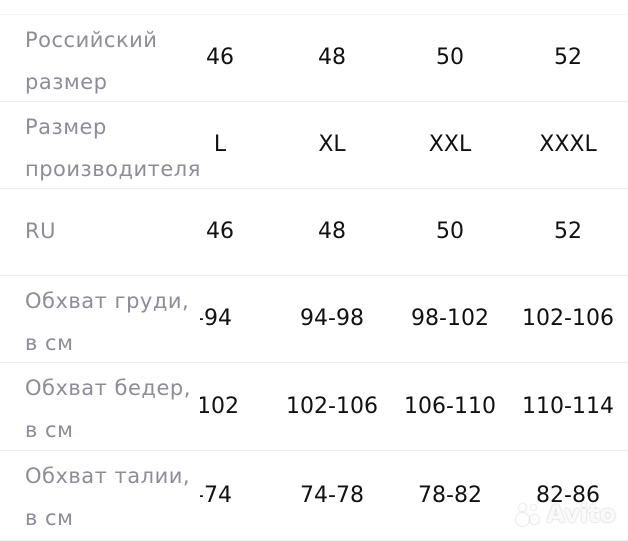 The height and width of the screenshot is (541, 628). What do you see at coordinates (332, 144) in the screenshot?
I see `size-value: XL` at bounding box center [332, 144].